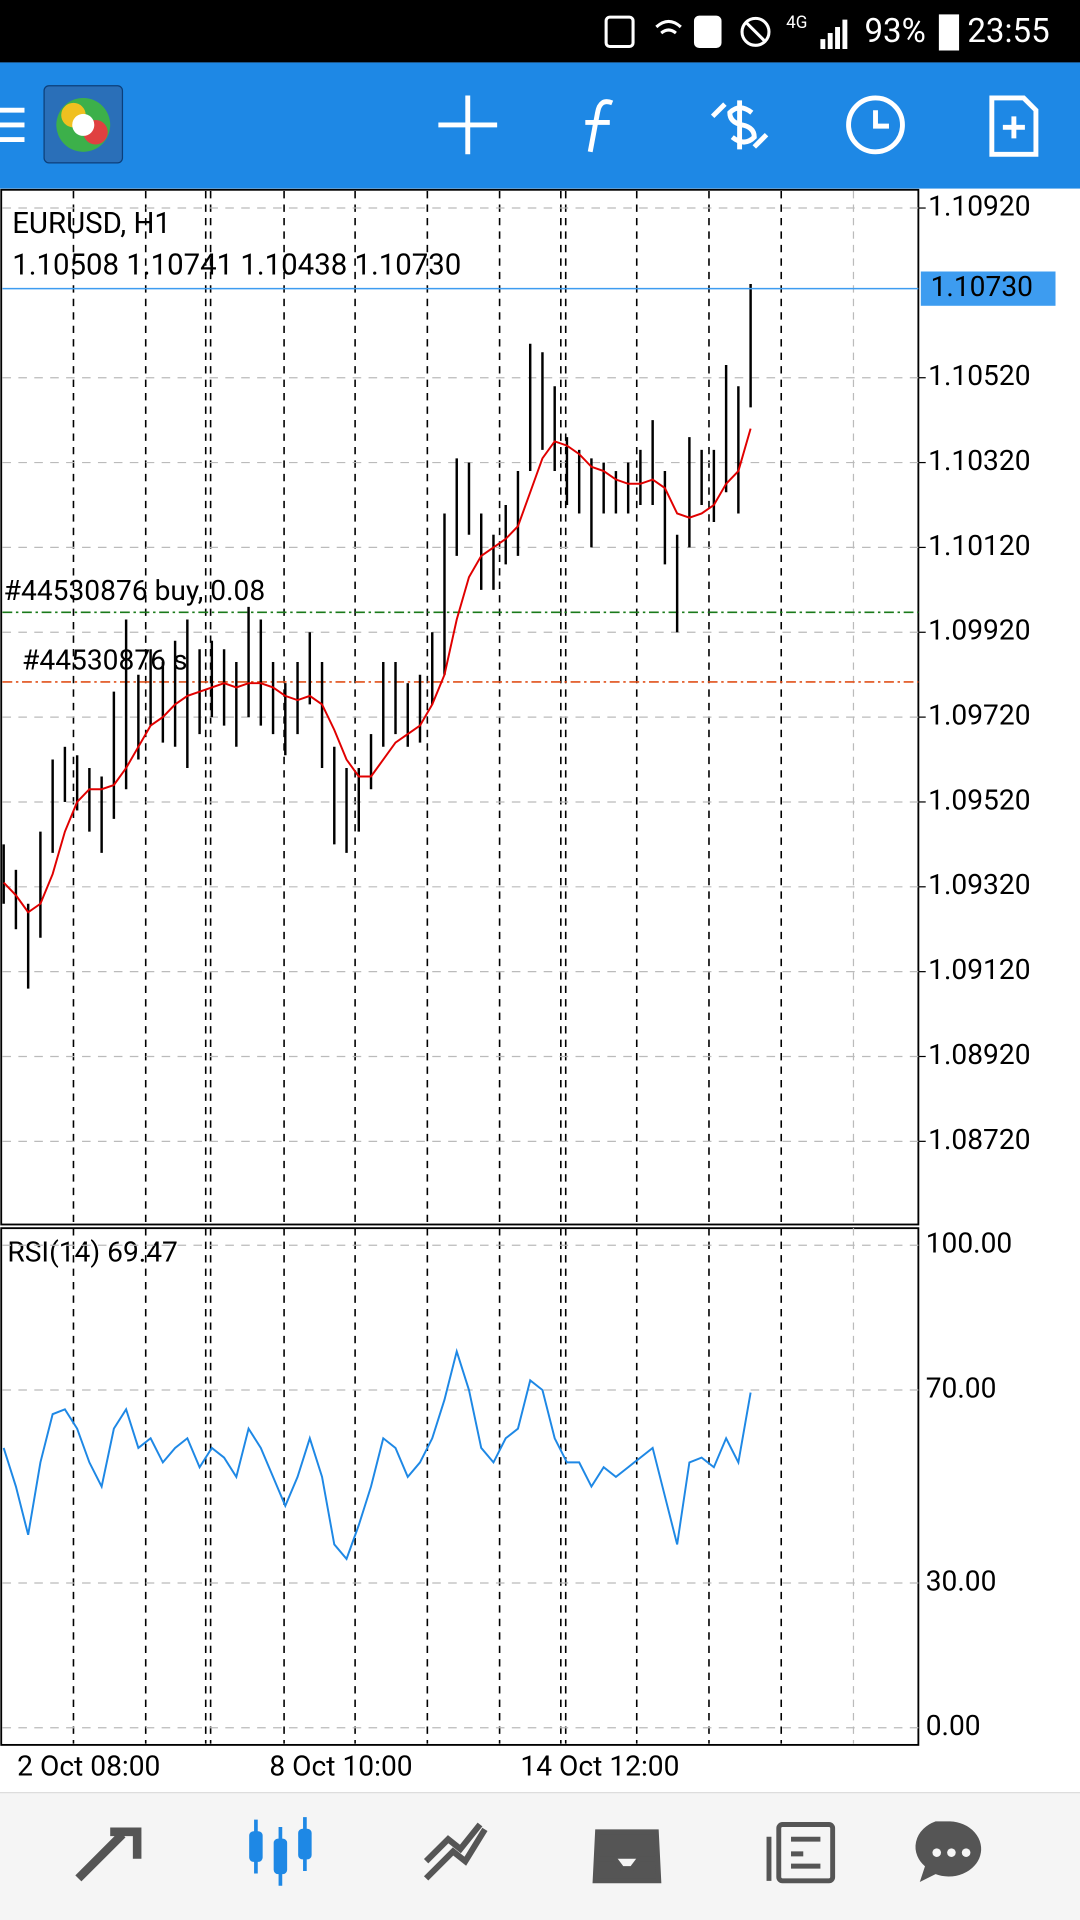 This screenshot has height=1920, width=1080. What do you see at coordinates (979, 630) in the screenshot?
I see `y-tick-label: 1.09920` at bounding box center [979, 630].